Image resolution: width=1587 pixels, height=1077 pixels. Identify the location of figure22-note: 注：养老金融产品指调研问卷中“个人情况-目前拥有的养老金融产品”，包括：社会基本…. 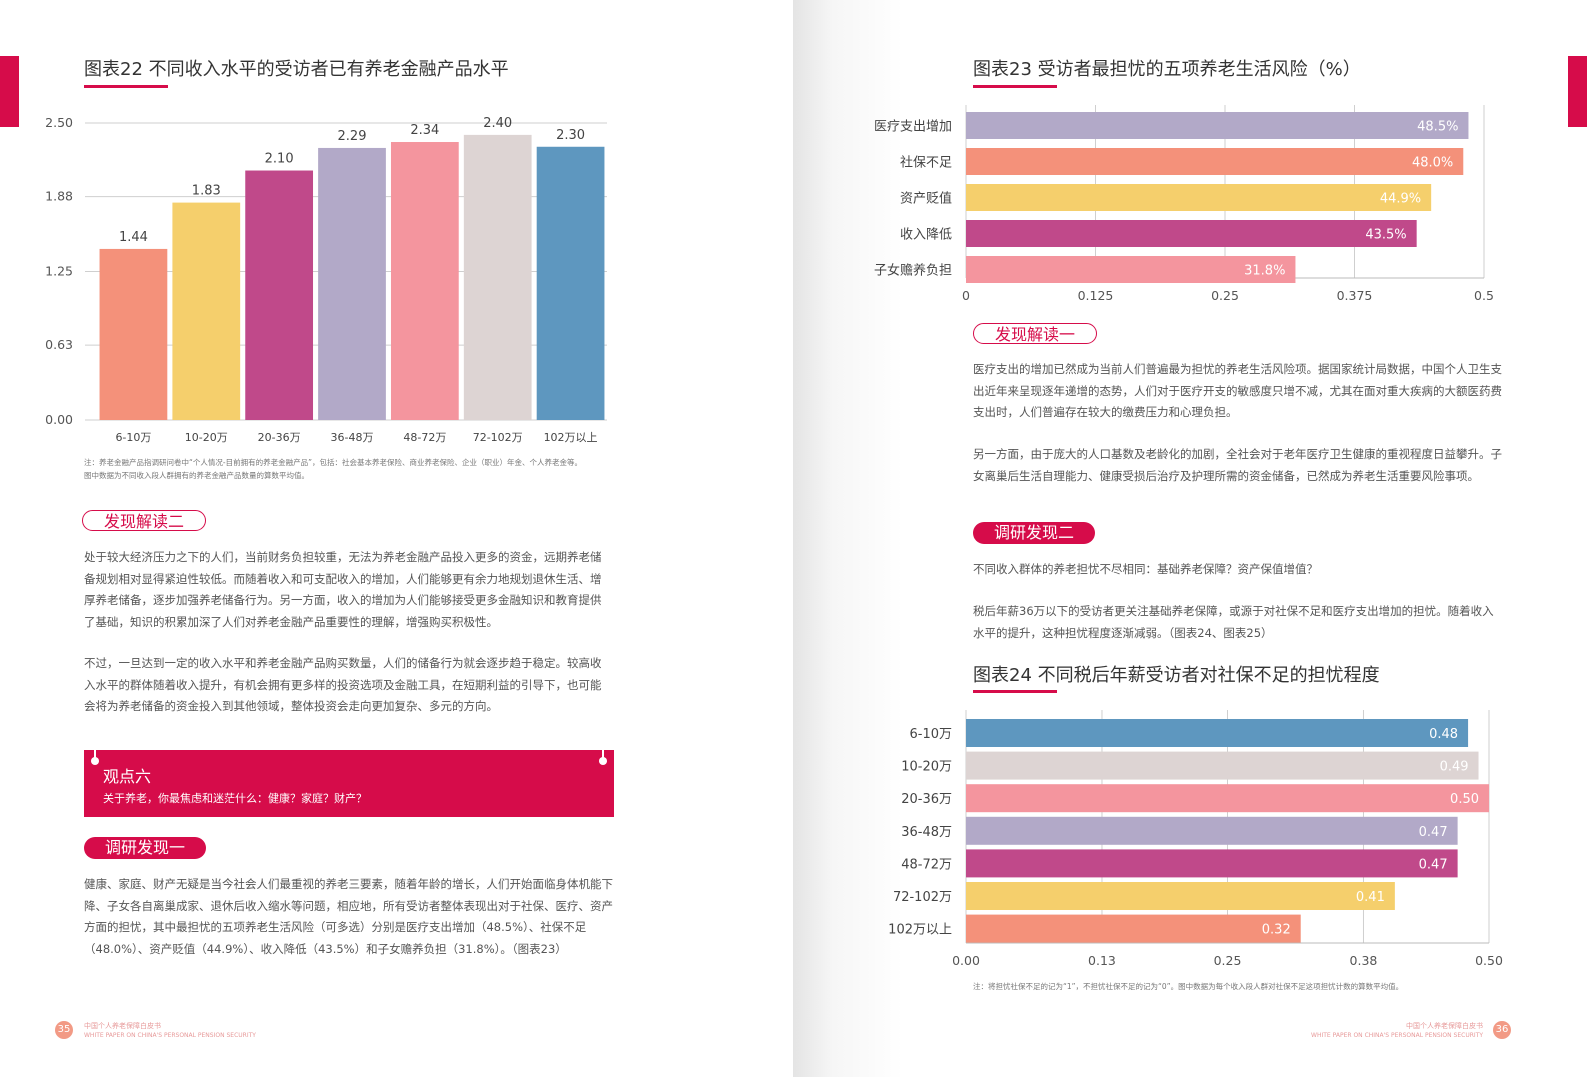
(344, 469).